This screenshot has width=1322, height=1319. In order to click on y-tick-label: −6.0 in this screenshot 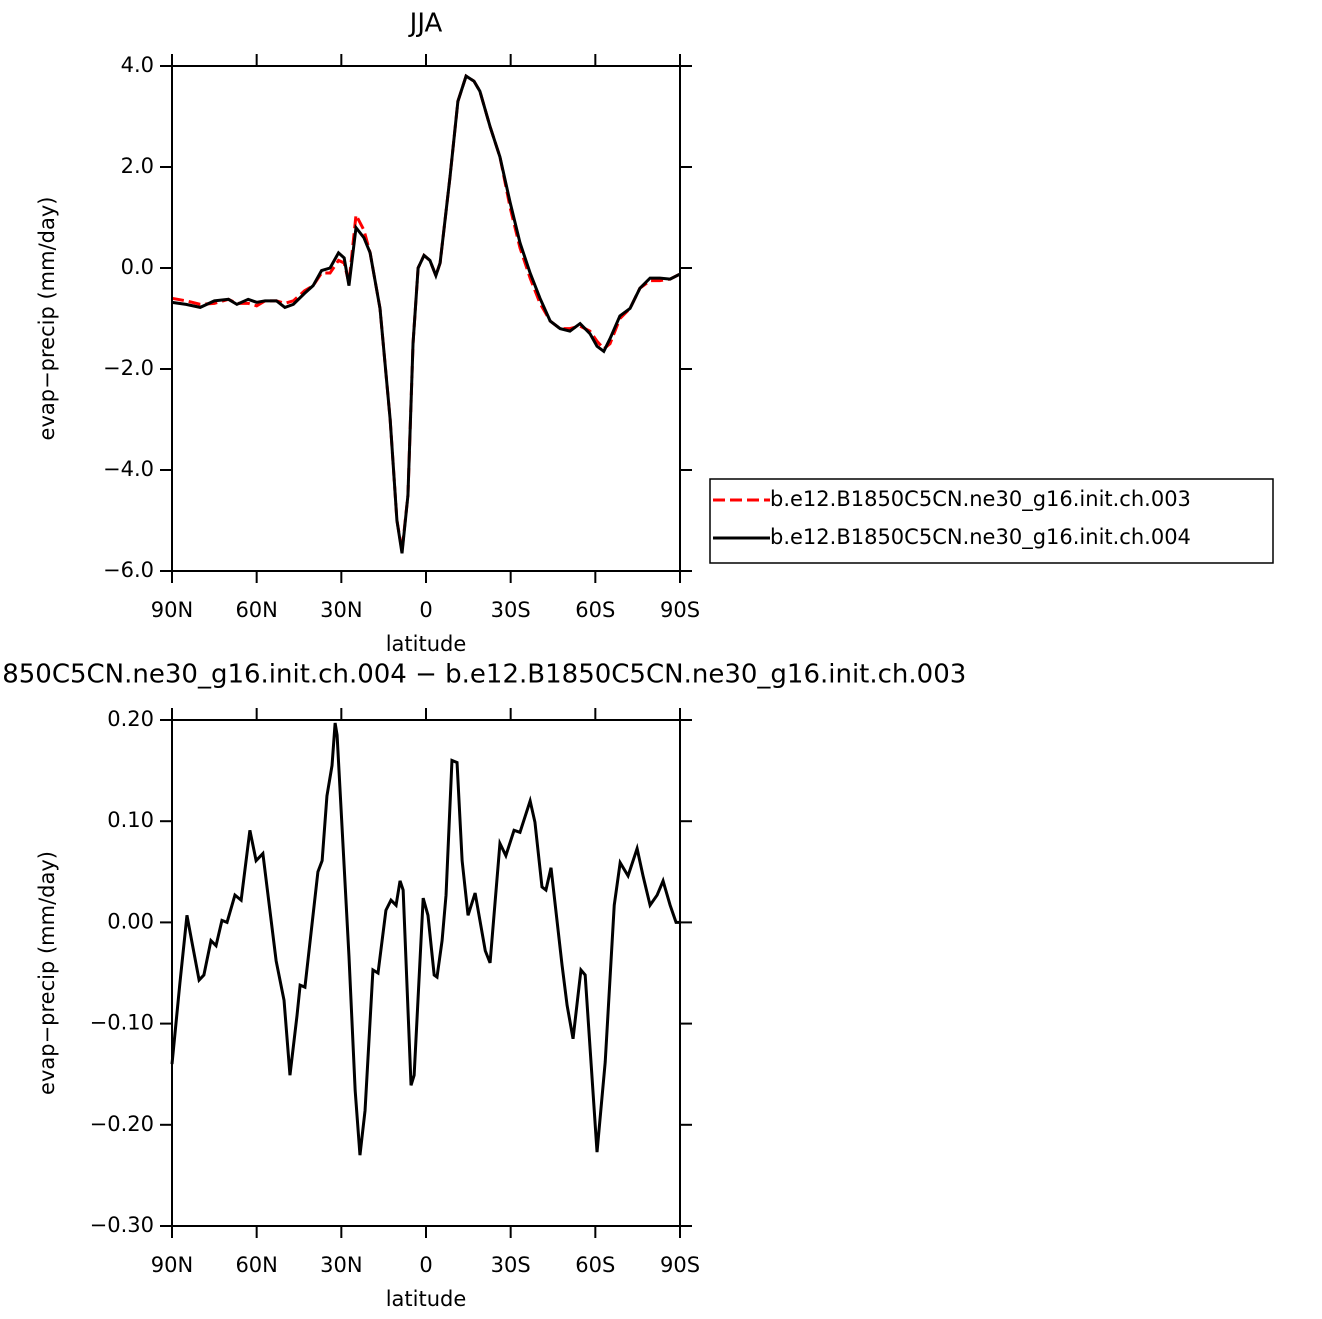, I will do `click(128, 570)`.